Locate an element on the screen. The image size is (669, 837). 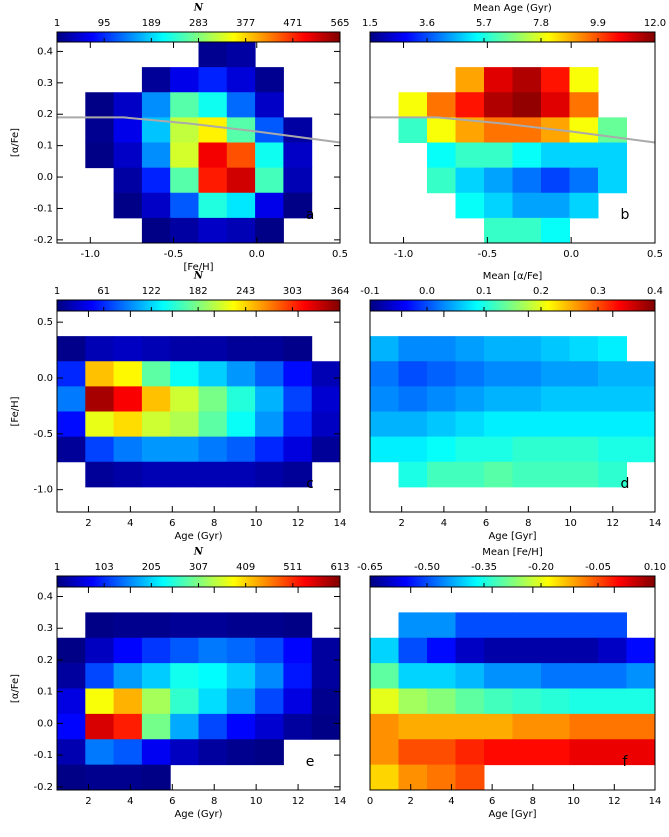
x-tick-label: -0.5 is located at coordinates (174, 254).